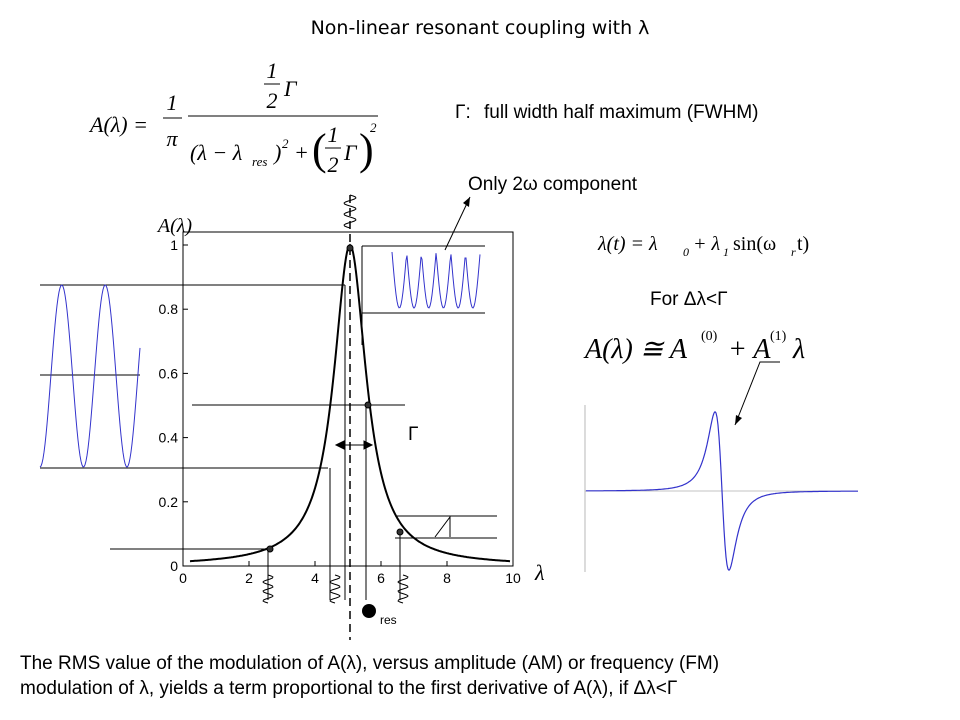  What do you see at coordinates (627, 244) in the screenshot?
I see `fm-a: λ(t) = λ` at bounding box center [627, 244].